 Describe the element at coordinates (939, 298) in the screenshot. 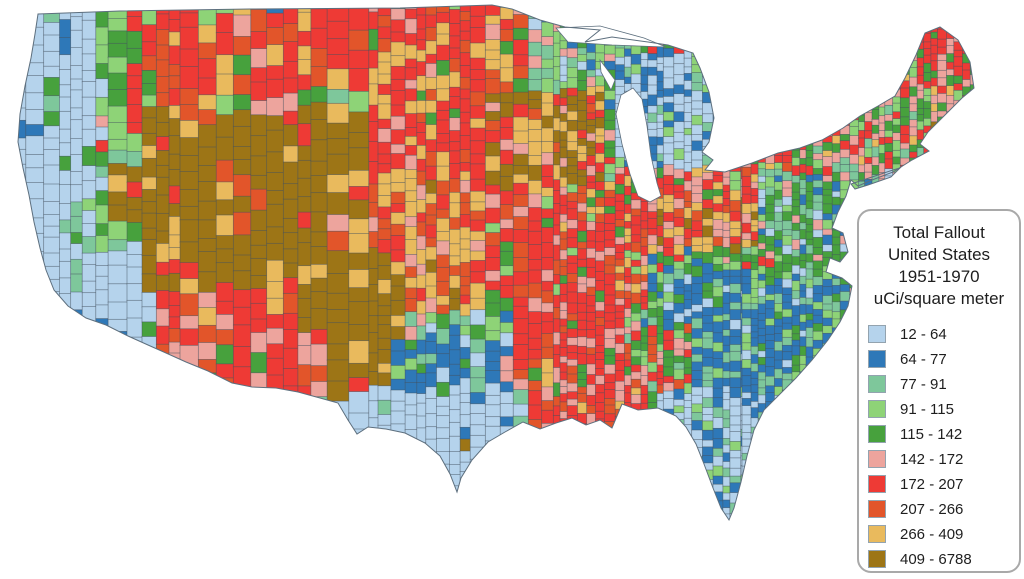

I see `legend-title-line-4: uCi/square meter` at that location.